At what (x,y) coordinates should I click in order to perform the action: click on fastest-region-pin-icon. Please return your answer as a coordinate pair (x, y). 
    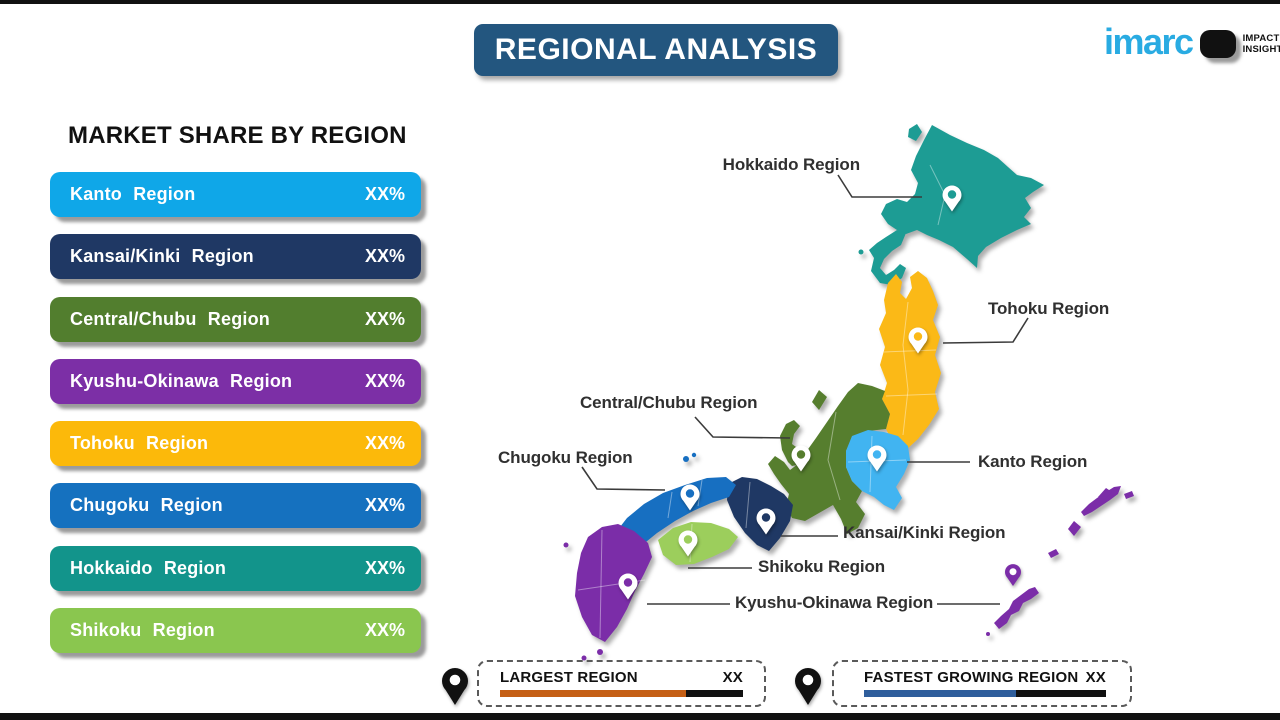
    Looking at the image, I should click on (808, 686).